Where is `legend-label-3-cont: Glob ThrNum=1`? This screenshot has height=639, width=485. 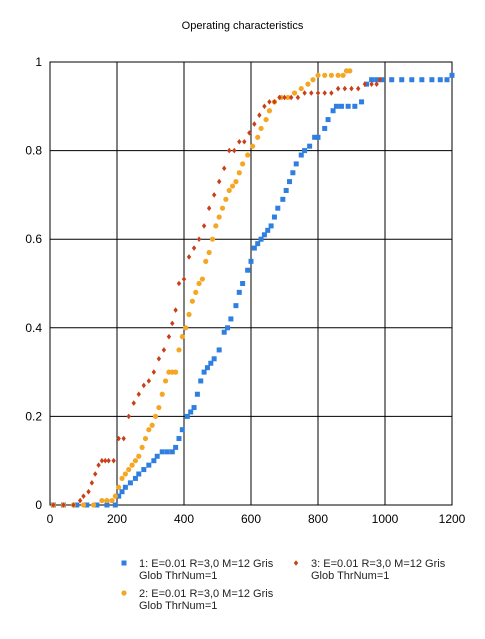 legend-label-3-cont: Glob ThrNum=1 is located at coordinates (350, 576).